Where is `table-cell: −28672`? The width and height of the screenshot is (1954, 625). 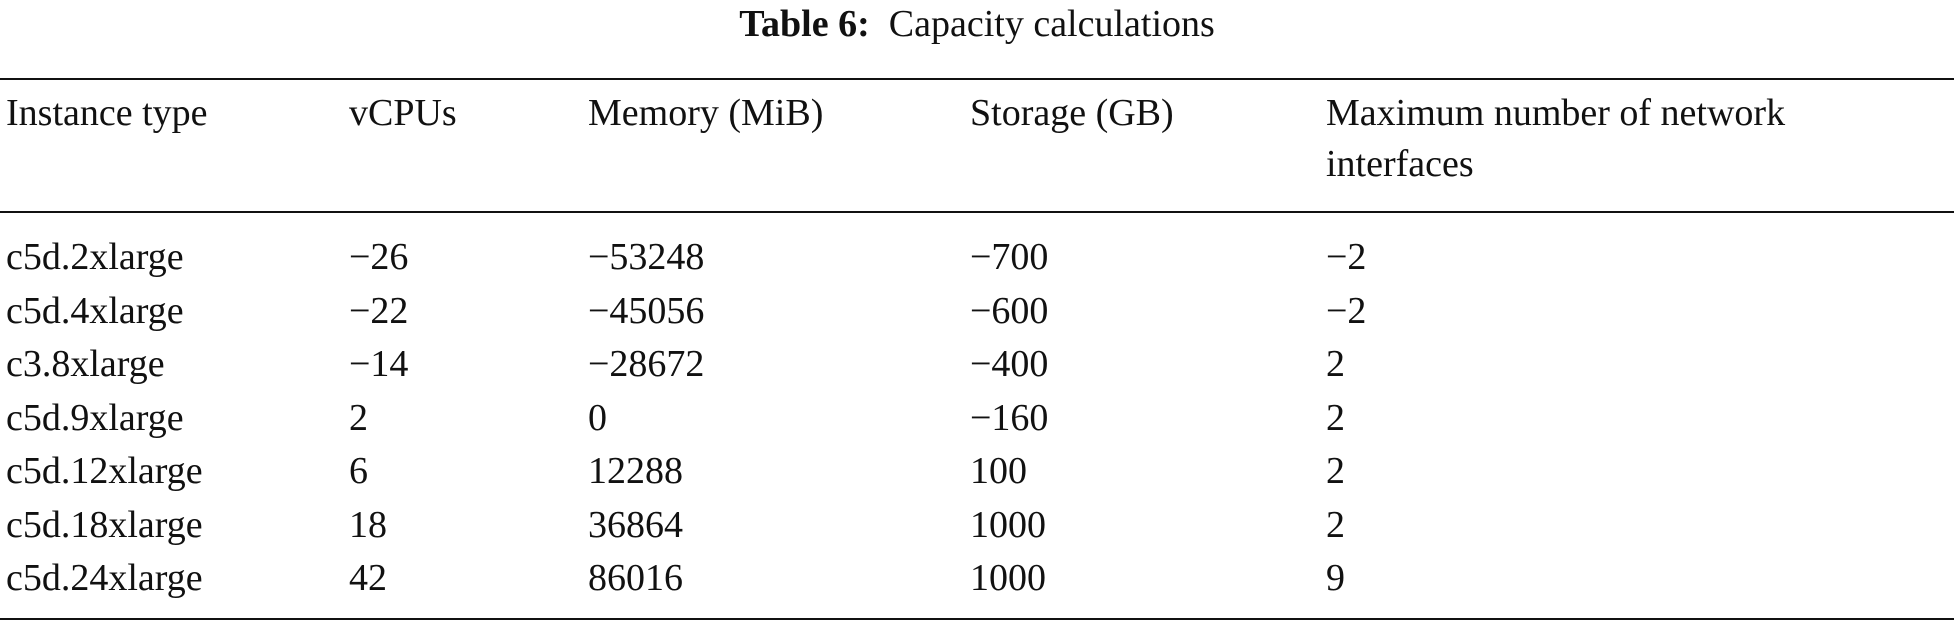
table-cell: −28672 is located at coordinates (646, 364).